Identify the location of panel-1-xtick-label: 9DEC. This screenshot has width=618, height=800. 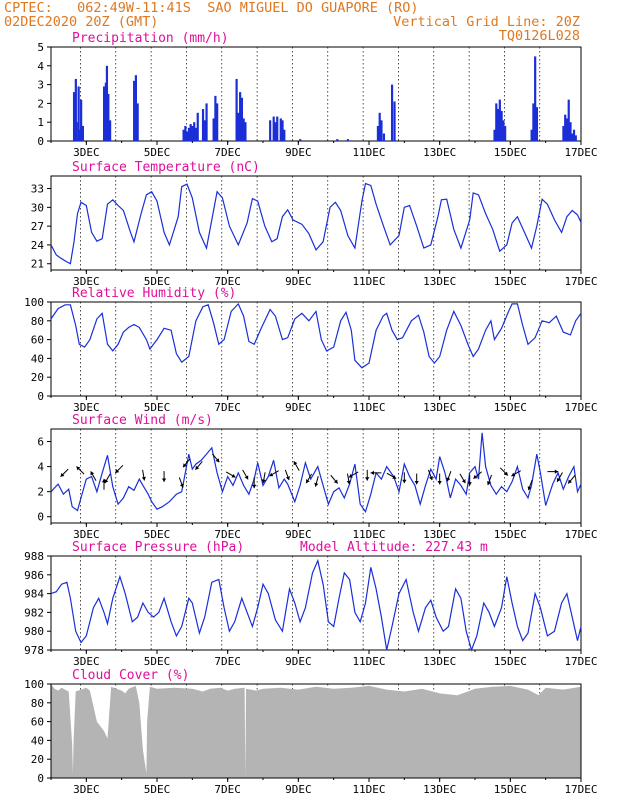
(298, 152).